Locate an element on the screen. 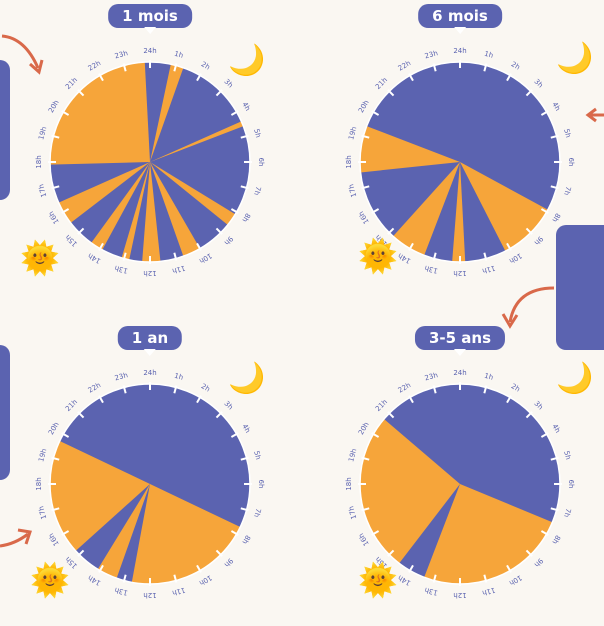  panel-label: 6 mois is located at coordinates (460, 16).